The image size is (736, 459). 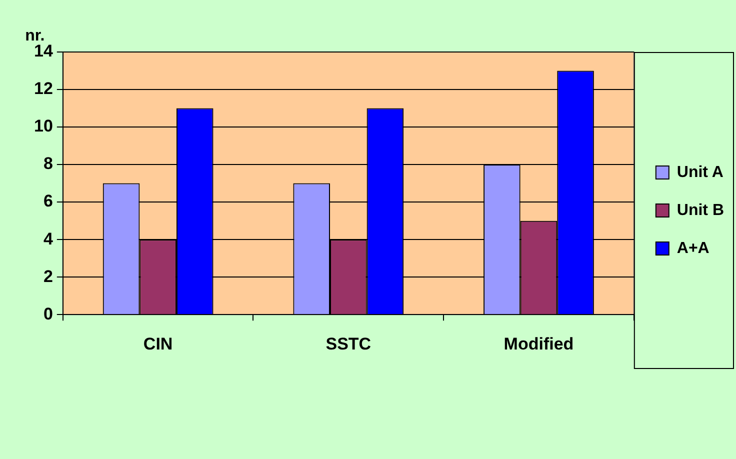 I want to click on y-tick-label: 12, so click(x=43, y=88).